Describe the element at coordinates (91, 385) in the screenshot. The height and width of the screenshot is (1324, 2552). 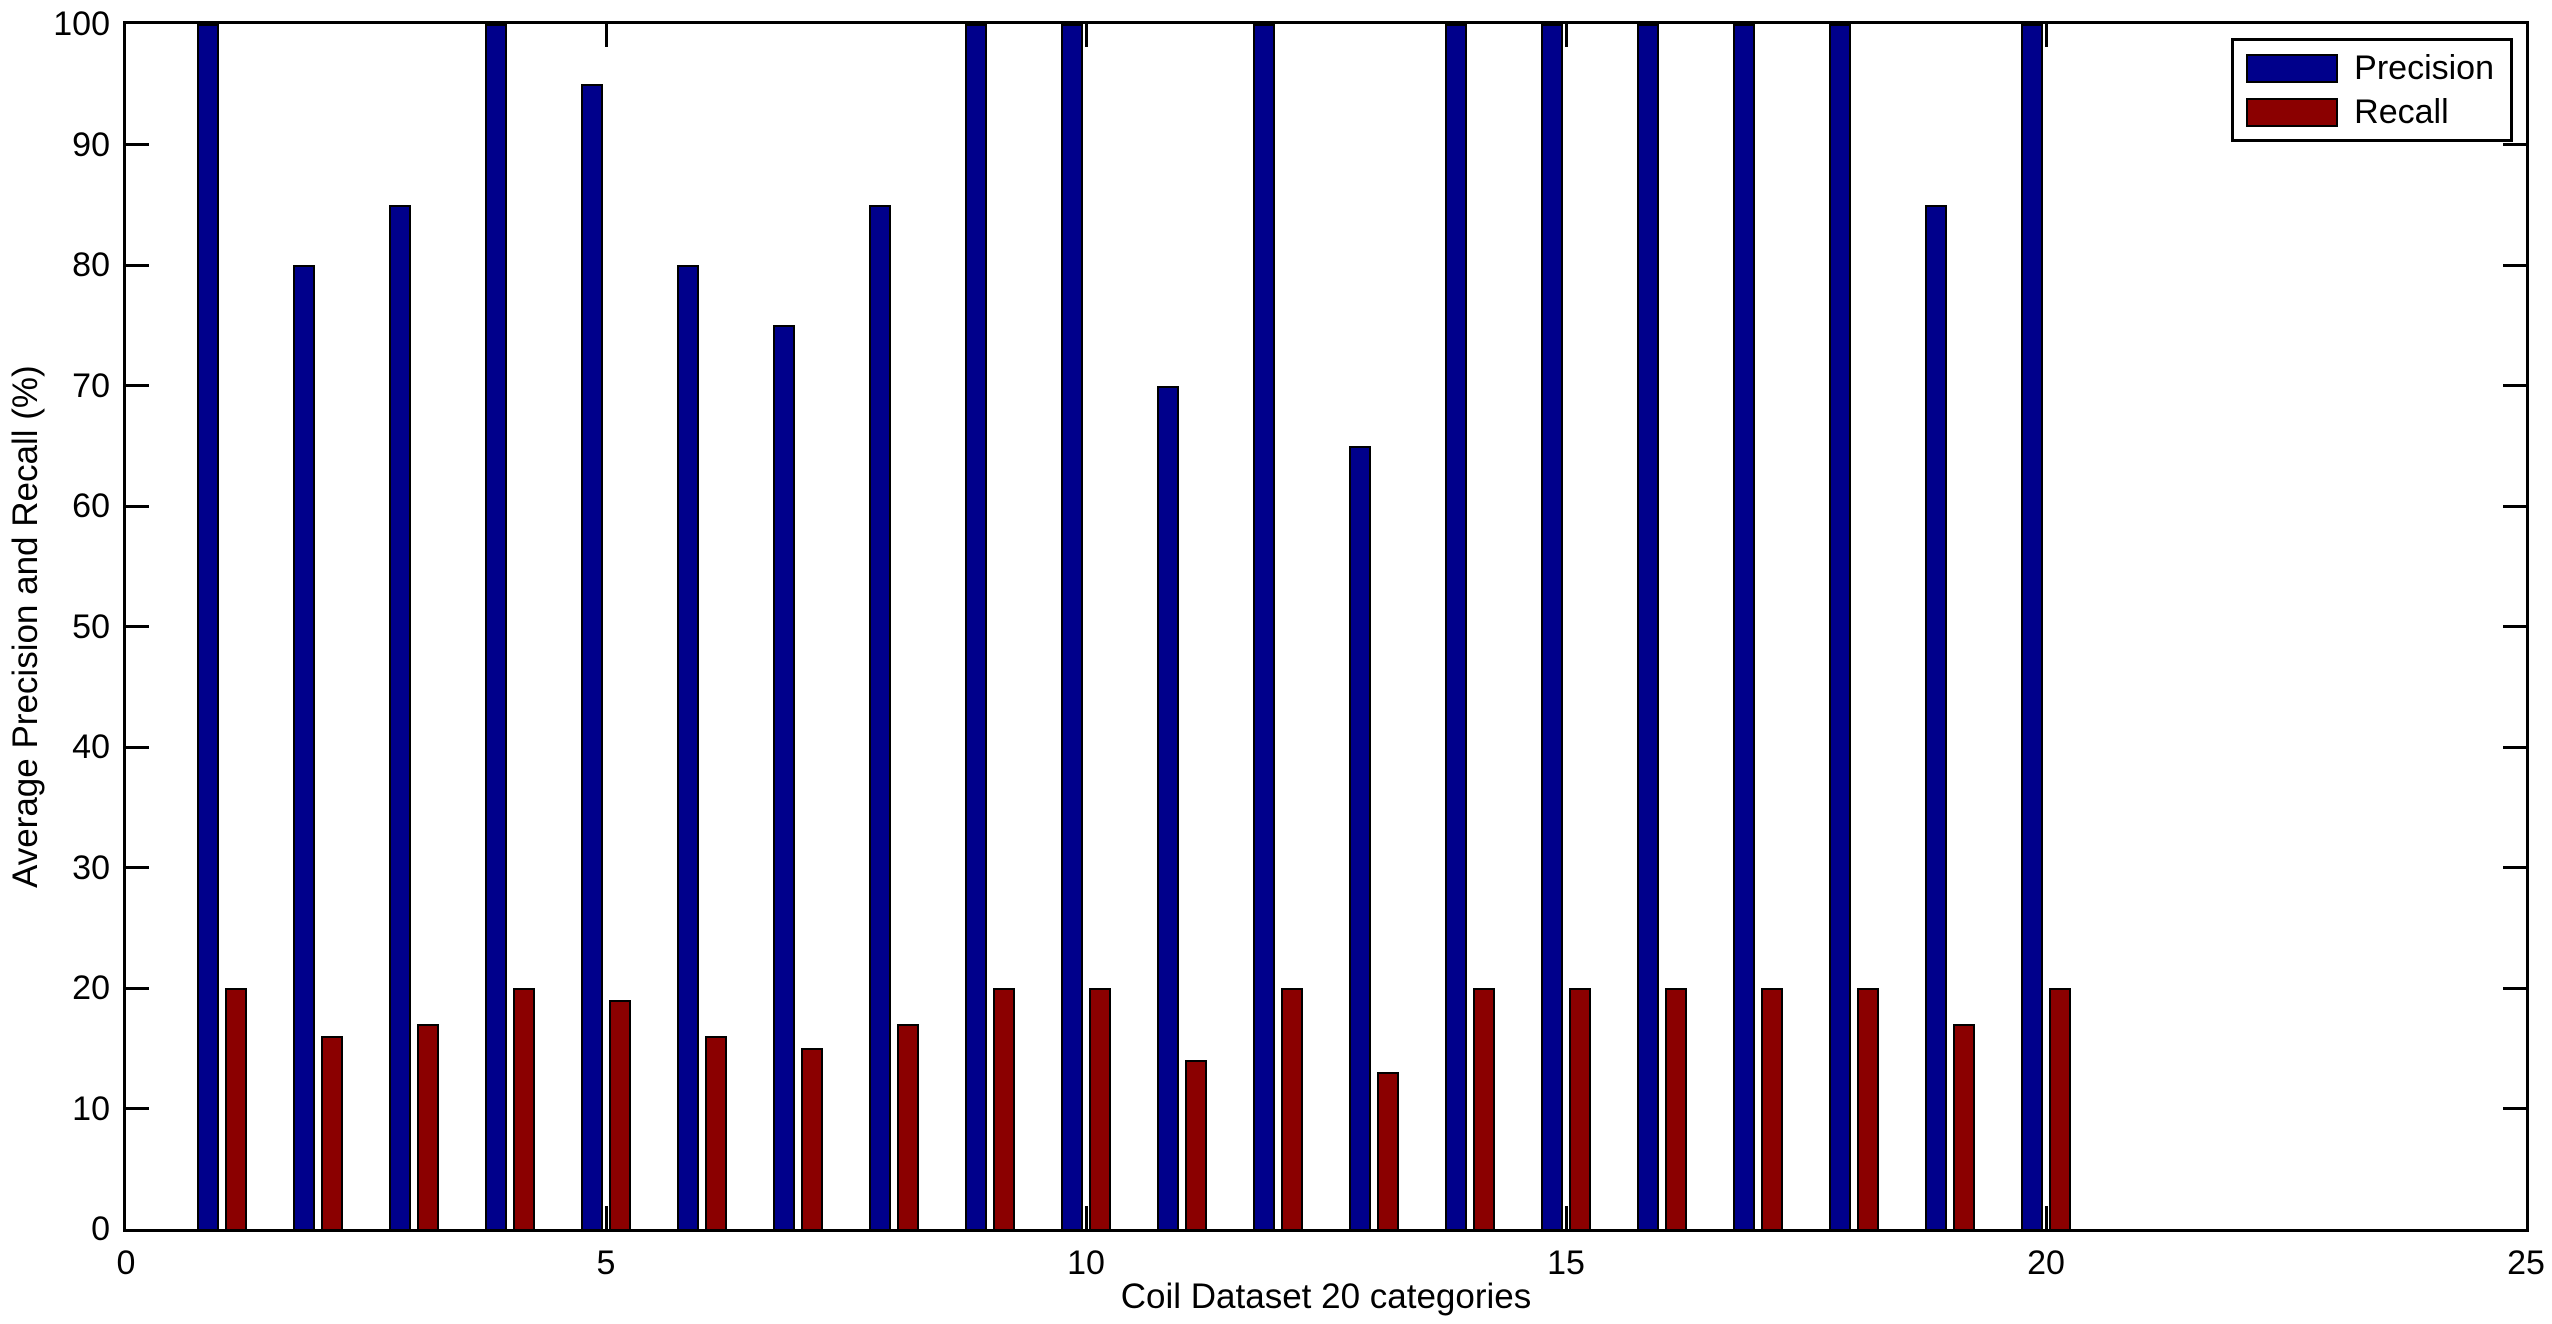
I see `y-tick-label-70: 70` at that location.